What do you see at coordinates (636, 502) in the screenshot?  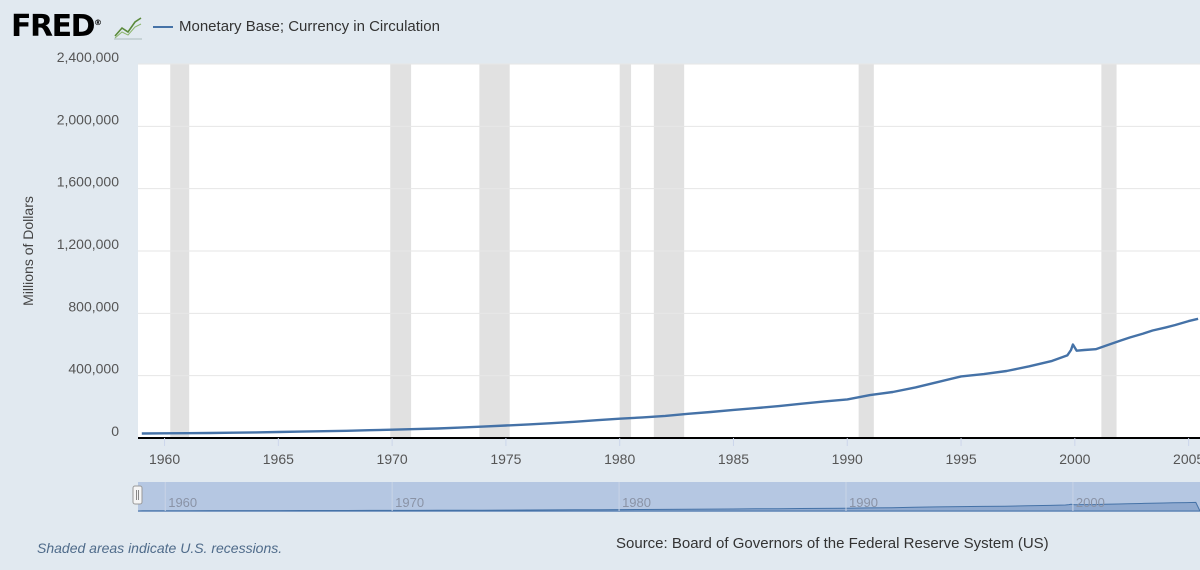 I see `navigator-tick-label: 1980` at bounding box center [636, 502].